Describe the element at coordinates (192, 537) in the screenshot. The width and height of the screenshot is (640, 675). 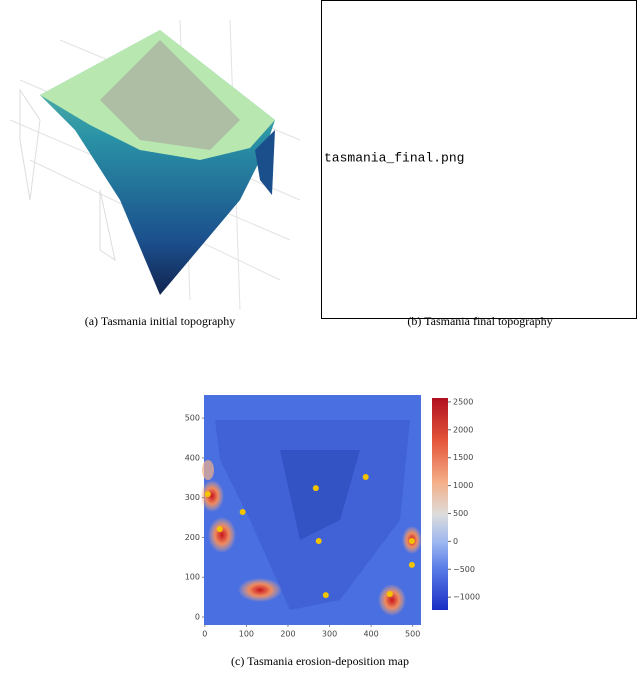
I see `y-tick-label: 200` at that location.